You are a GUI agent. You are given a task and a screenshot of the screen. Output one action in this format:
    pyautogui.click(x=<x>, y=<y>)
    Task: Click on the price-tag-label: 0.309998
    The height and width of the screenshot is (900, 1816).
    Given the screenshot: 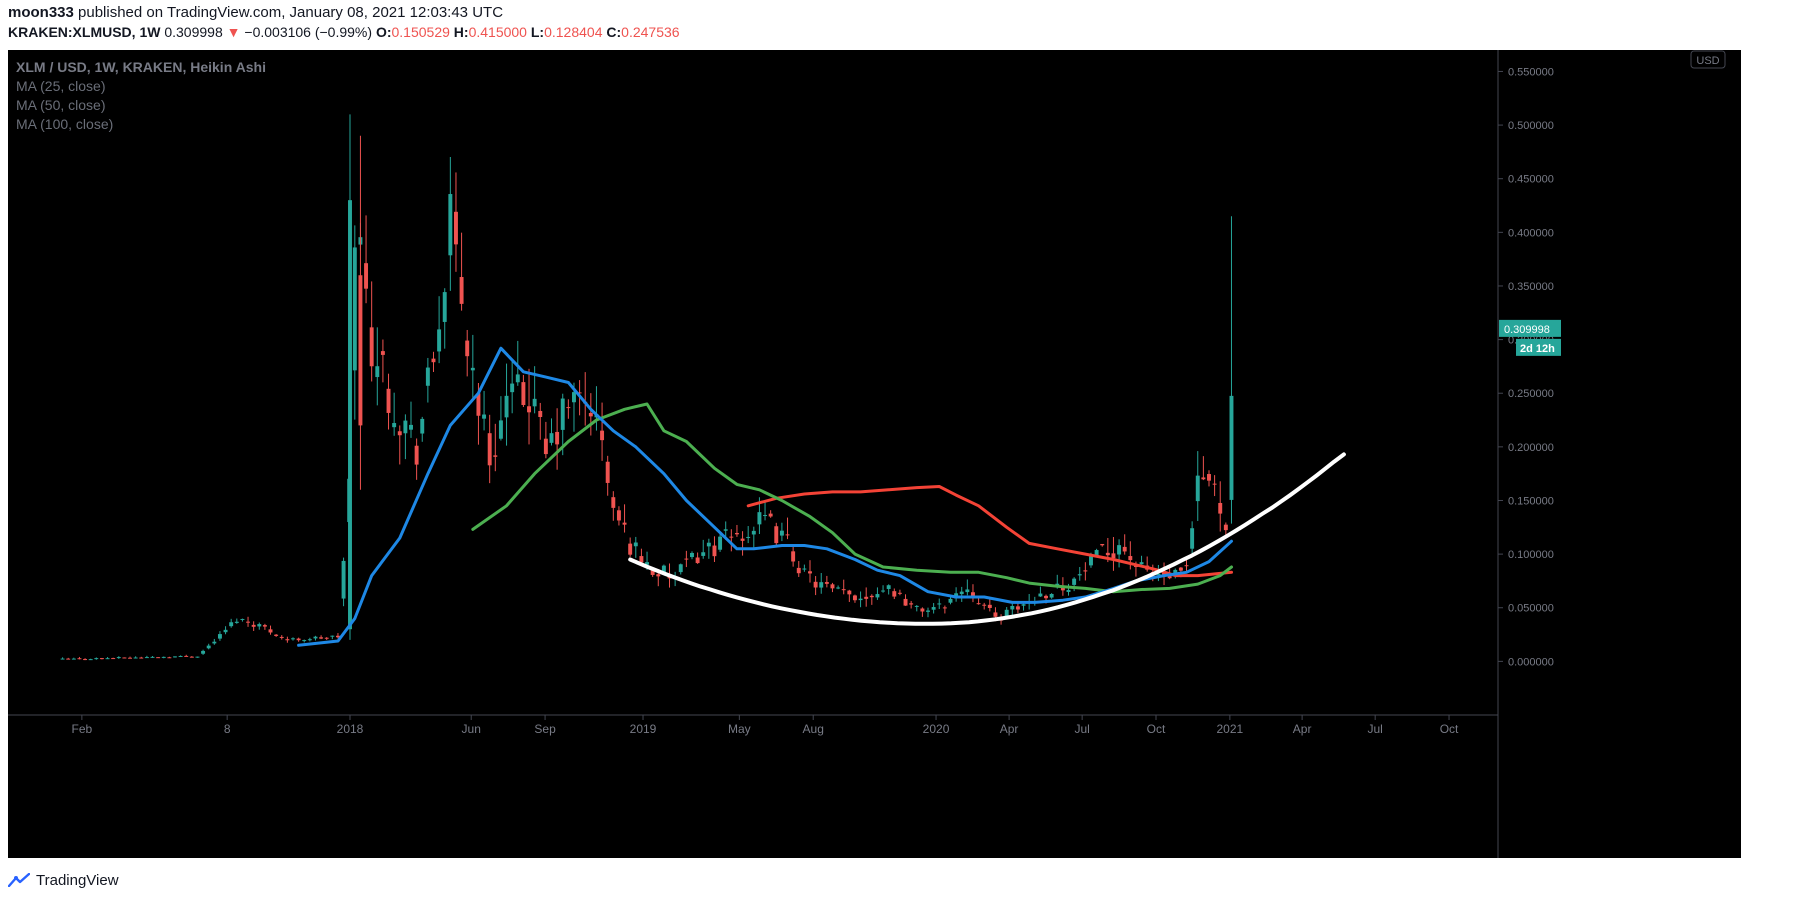 What is the action you would take?
    pyautogui.click(x=1527, y=330)
    